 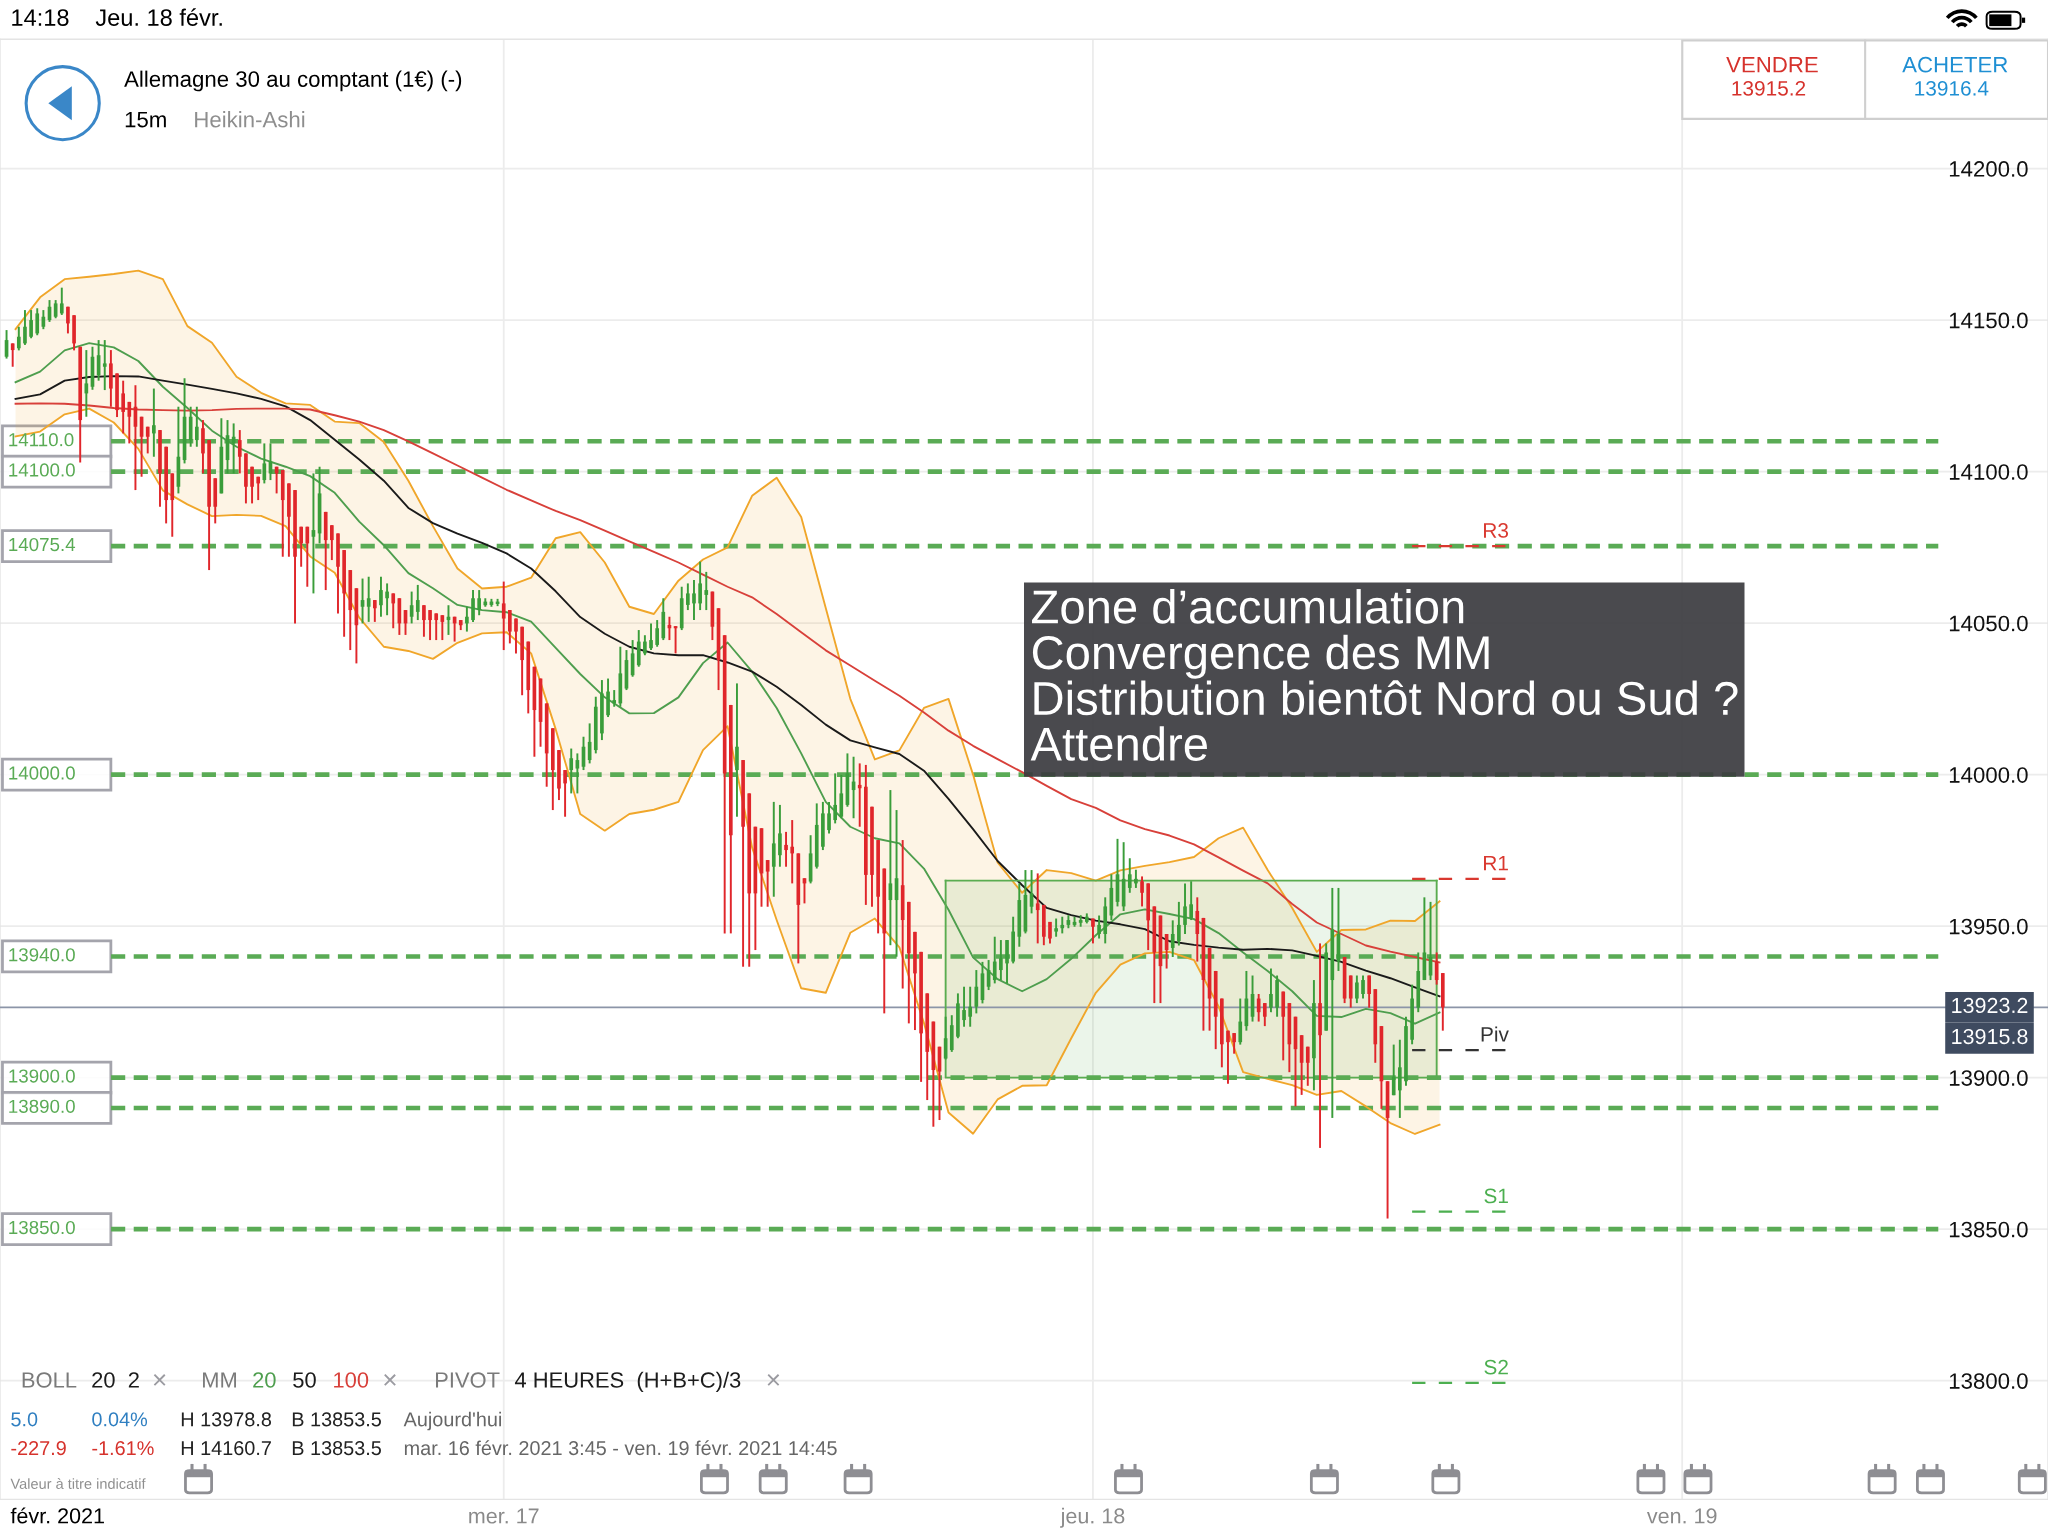 I want to click on text: févr. 2021, so click(x=57, y=1515).